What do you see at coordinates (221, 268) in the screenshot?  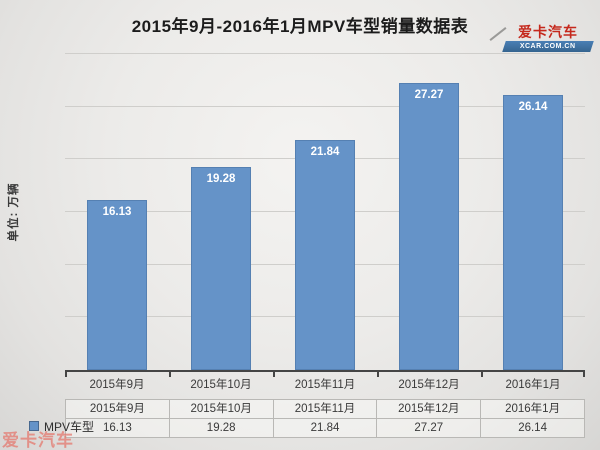 I see `bar: 19.28` at bounding box center [221, 268].